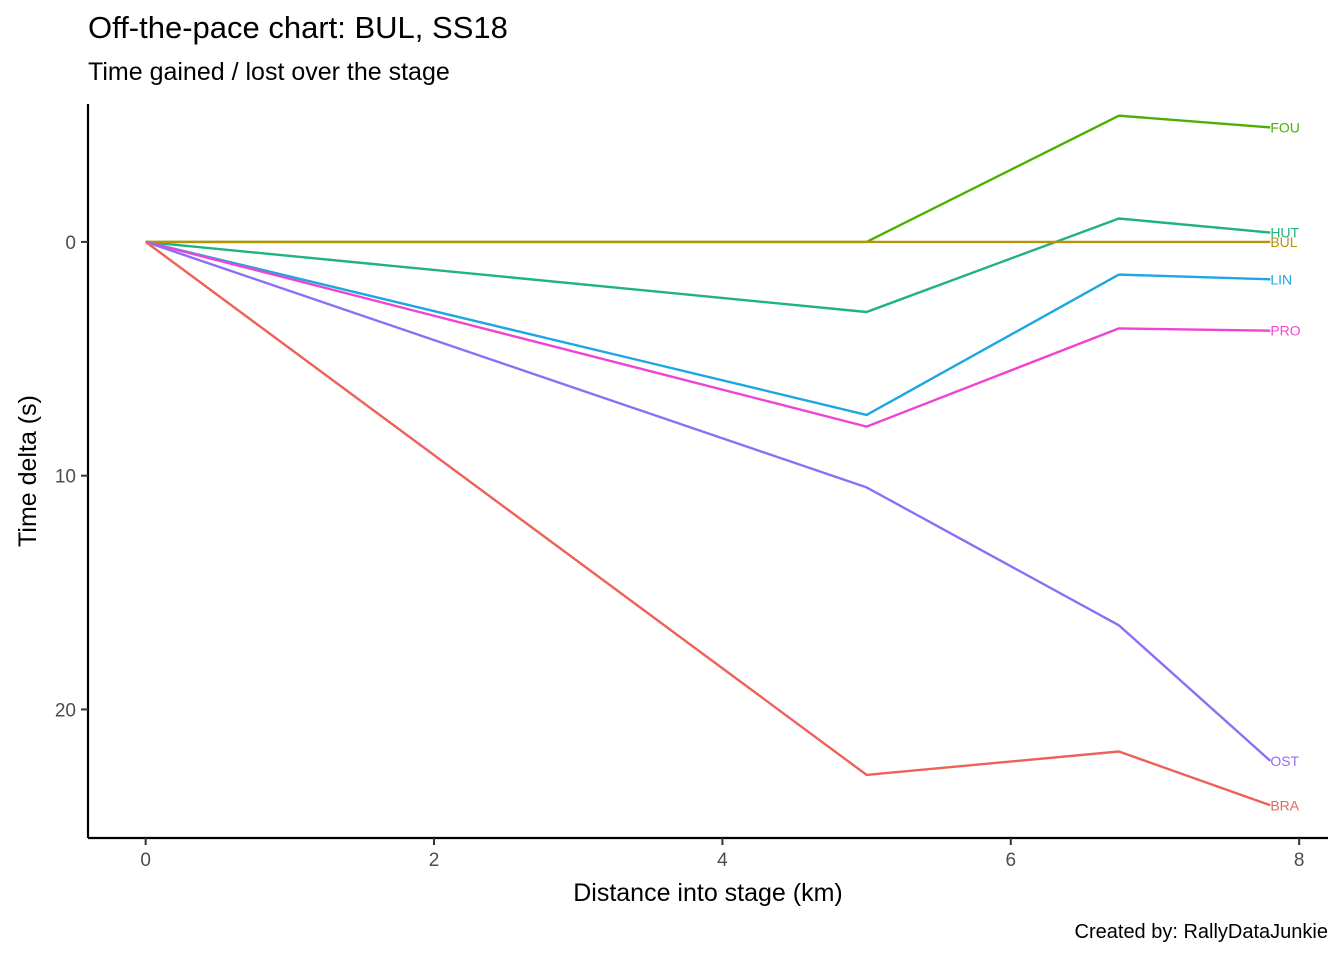 The width and height of the screenshot is (1344, 960). What do you see at coordinates (70, 243) in the screenshot?
I see `y-tick-label: 0` at bounding box center [70, 243].